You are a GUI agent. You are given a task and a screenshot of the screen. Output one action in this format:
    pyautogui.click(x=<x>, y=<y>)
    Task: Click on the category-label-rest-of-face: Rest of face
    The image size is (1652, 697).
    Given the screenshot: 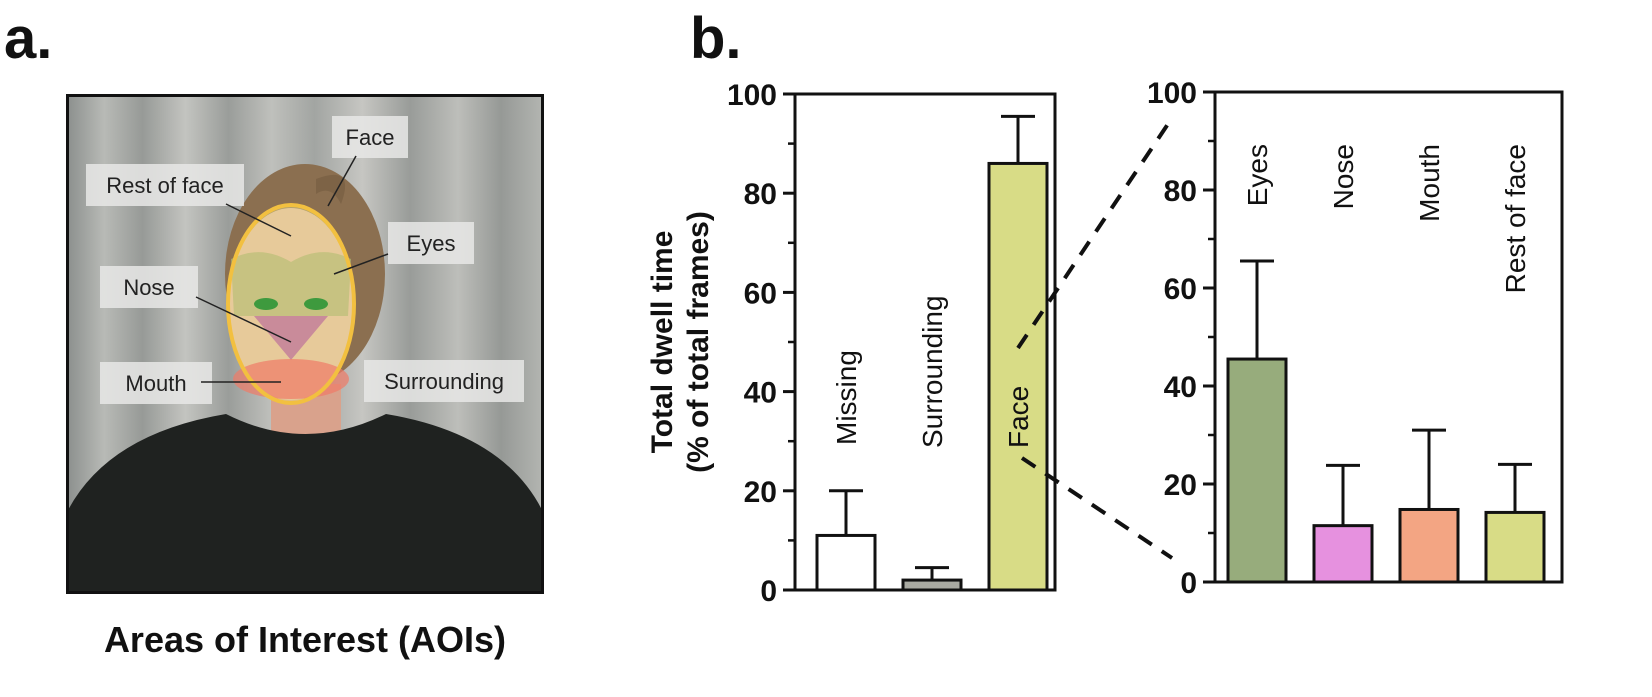 What is the action you would take?
    pyautogui.click(x=1515, y=218)
    